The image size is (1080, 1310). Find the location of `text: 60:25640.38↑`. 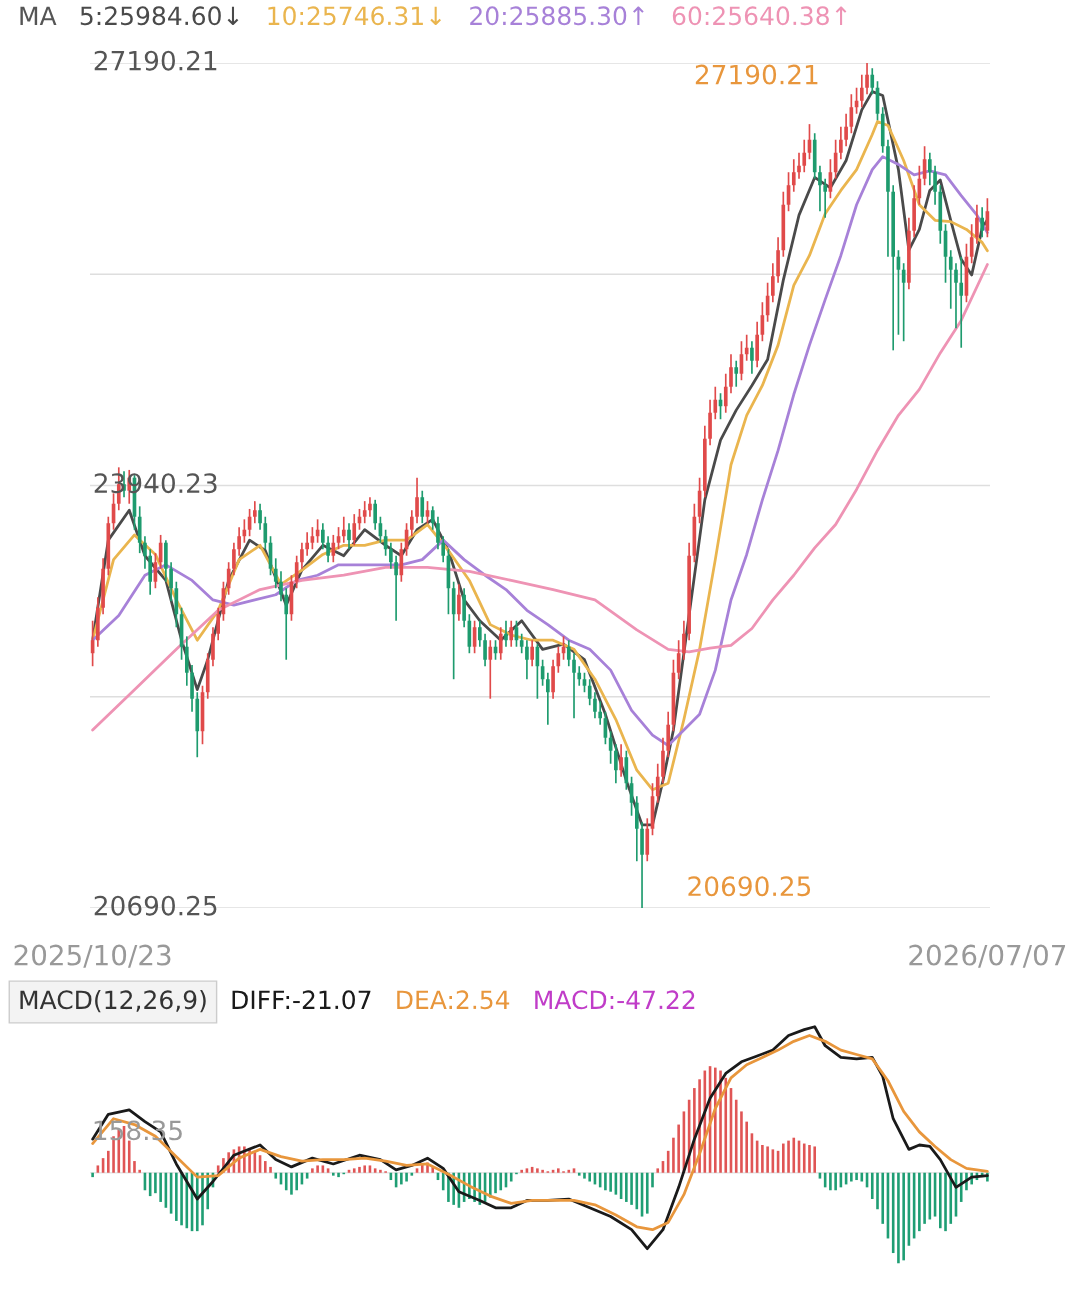

text: 60:25640.38↑ is located at coordinates (759, 16).